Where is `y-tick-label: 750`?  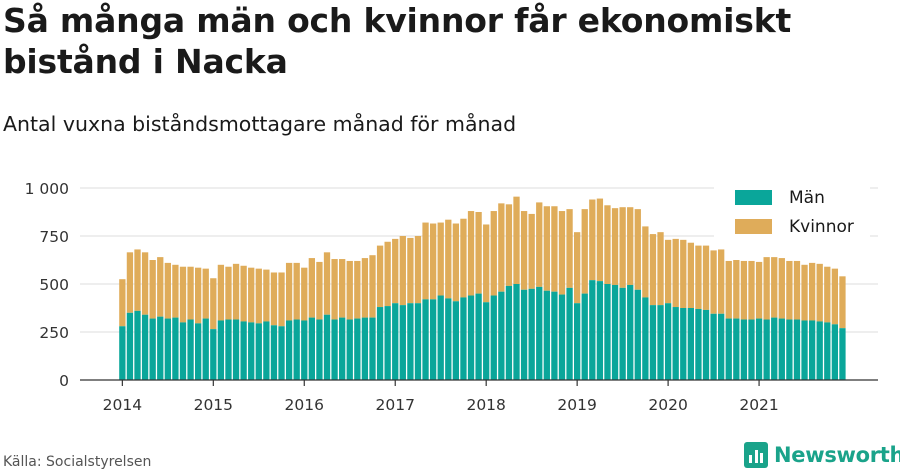
y-tick-label: 750 is located at coordinates (54, 237).